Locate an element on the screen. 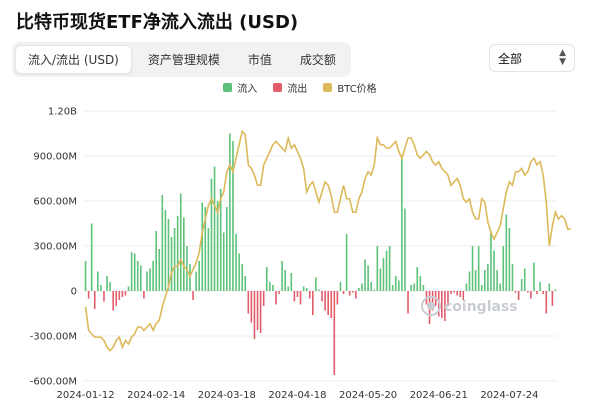 This screenshot has height=419, width=600. fund-filter-select: 全部 ▲ ▼ is located at coordinates (532, 58).